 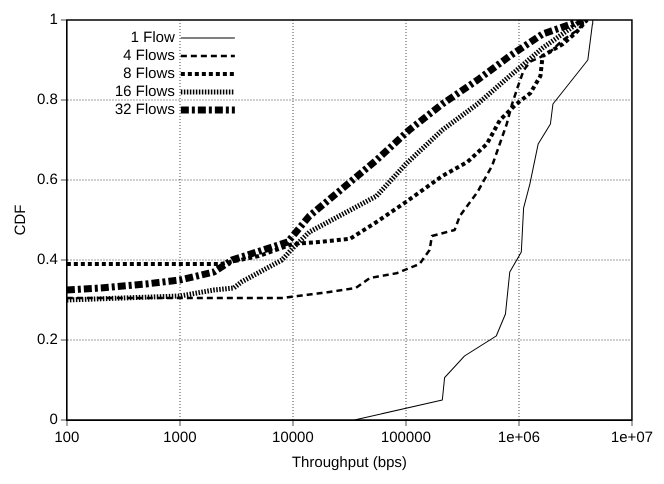 I want to click on x-axis-title: Throughput (bps), so click(x=349, y=463).